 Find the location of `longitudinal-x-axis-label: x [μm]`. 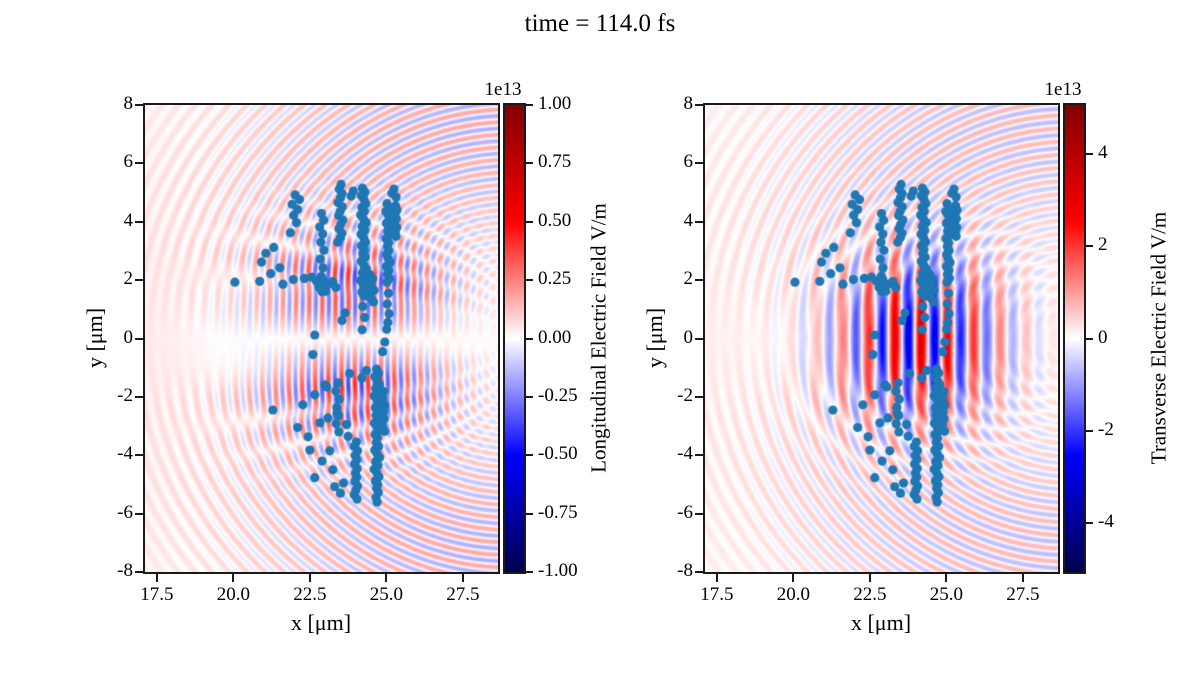

longitudinal-x-axis-label: x [μm] is located at coordinates (321, 622).